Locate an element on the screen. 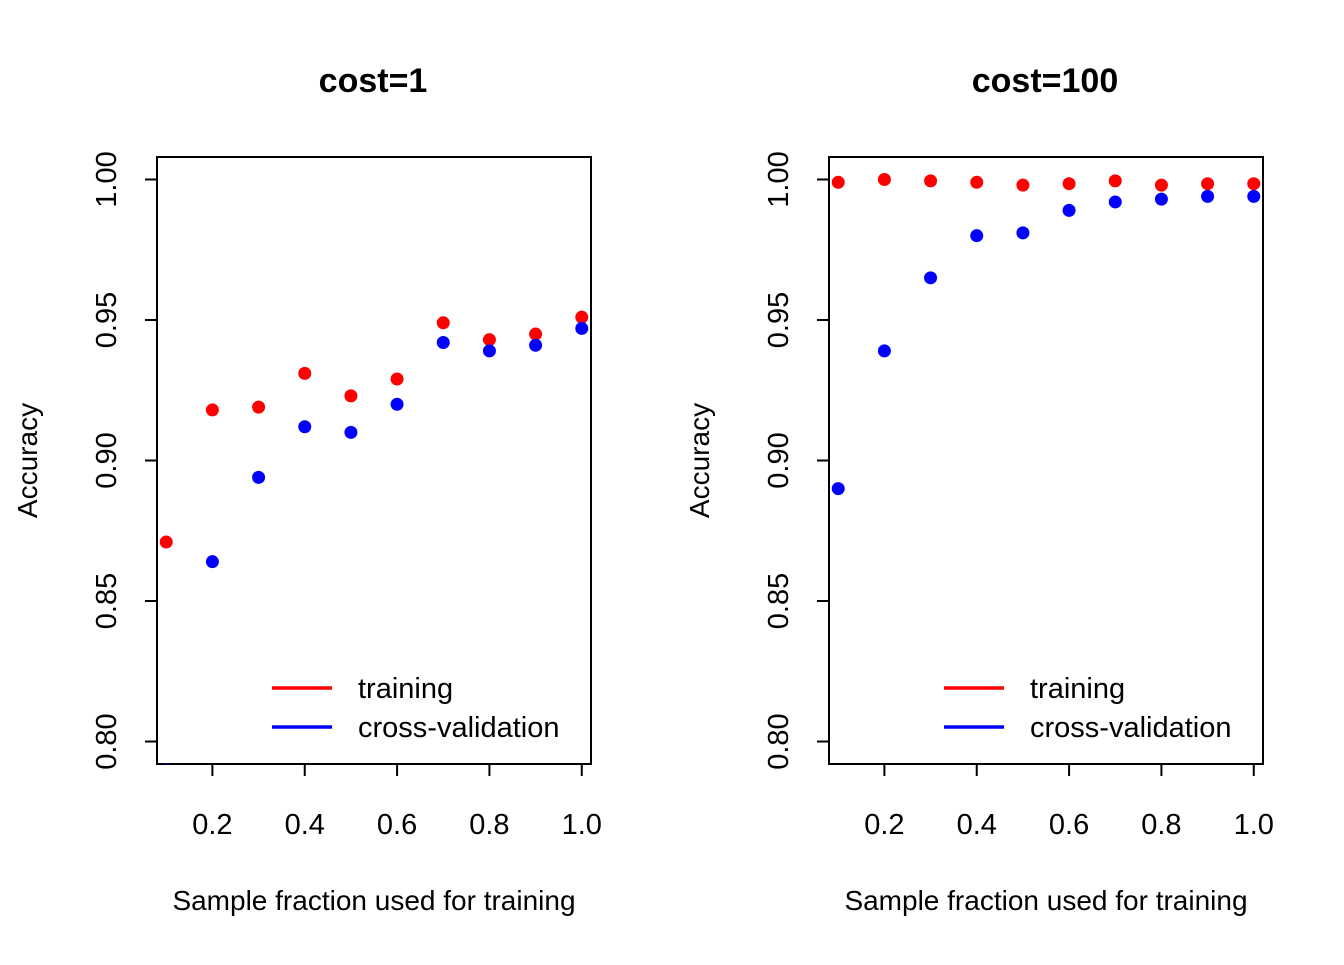 The width and height of the screenshot is (1344, 965). data-points is located at coordinates (1046, 334).